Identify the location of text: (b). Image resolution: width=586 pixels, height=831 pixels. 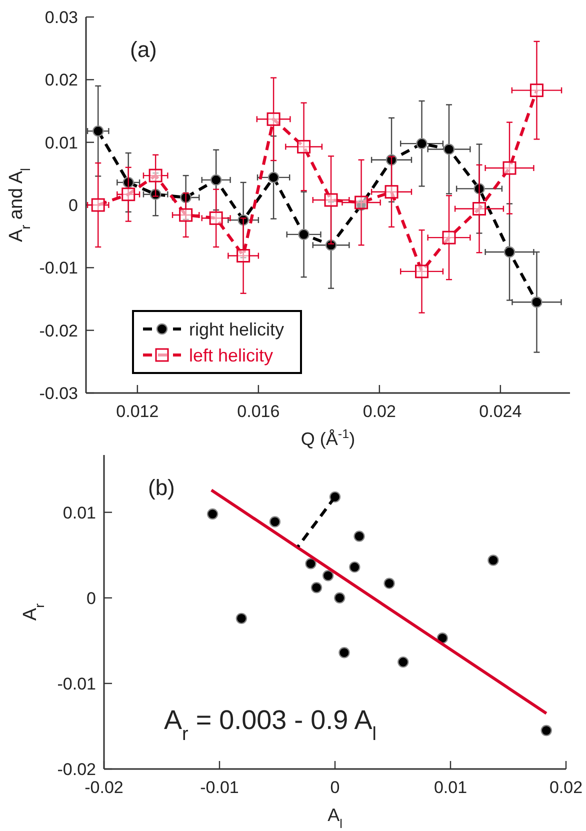
(161, 487).